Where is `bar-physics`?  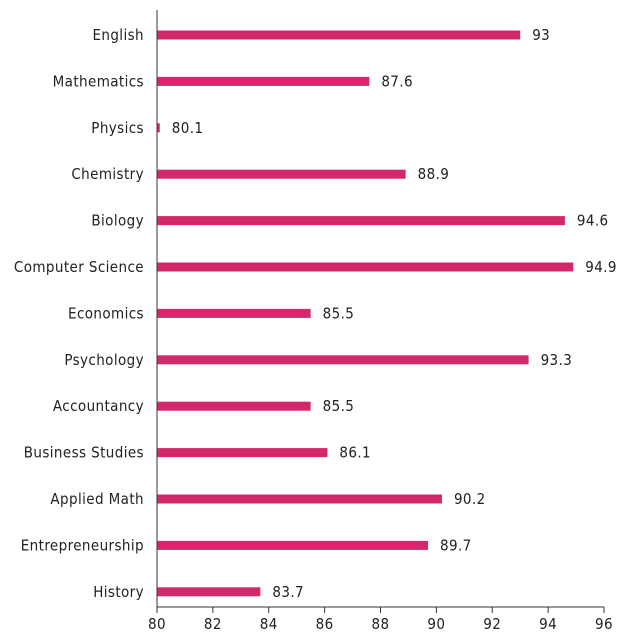
bar-physics is located at coordinates (158, 128).